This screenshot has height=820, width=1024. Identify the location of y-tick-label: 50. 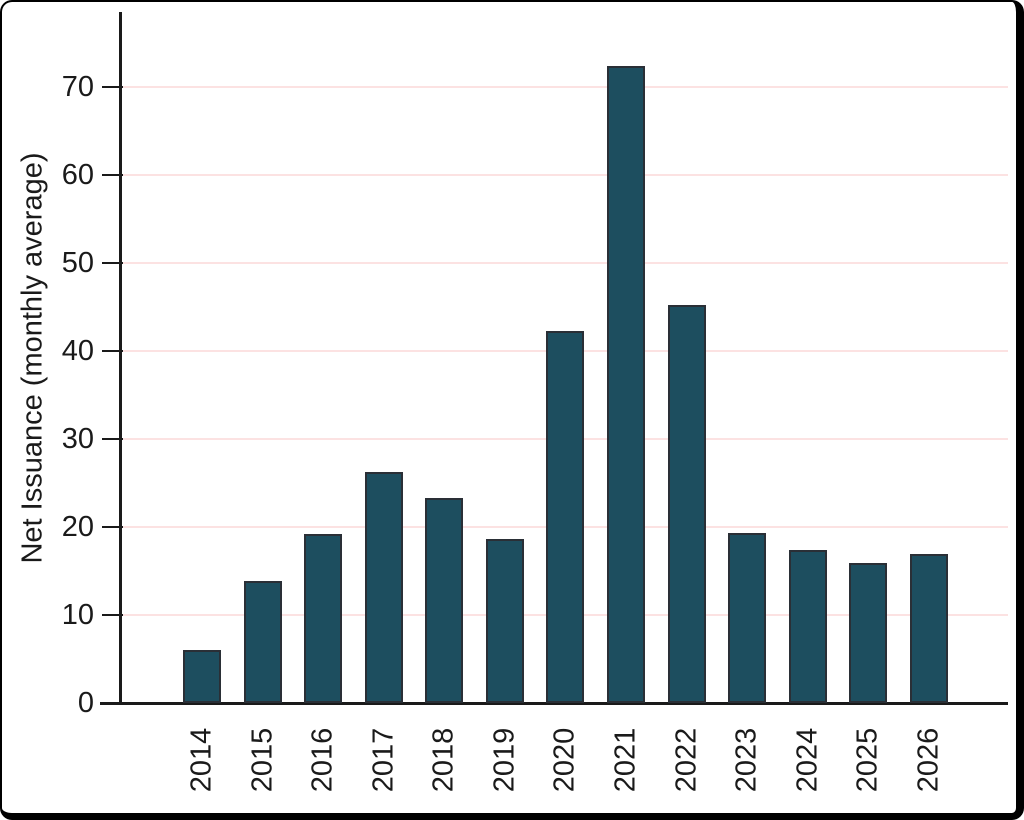
(77, 263).